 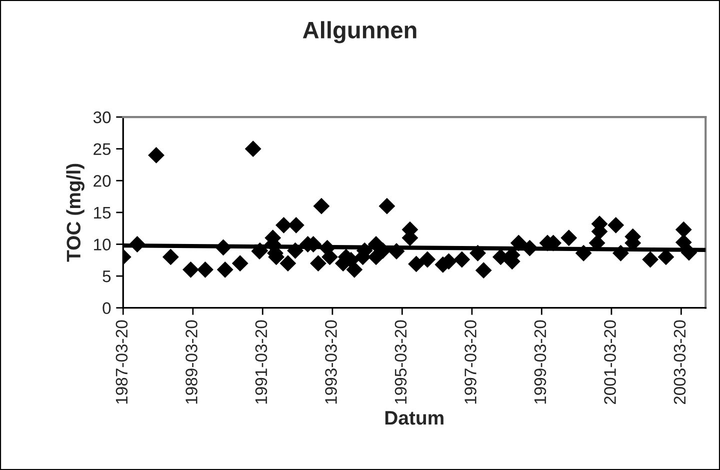 What do you see at coordinates (261, 362) in the screenshot?
I see `x-tick-label: 1991-03-20` at bounding box center [261, 362].